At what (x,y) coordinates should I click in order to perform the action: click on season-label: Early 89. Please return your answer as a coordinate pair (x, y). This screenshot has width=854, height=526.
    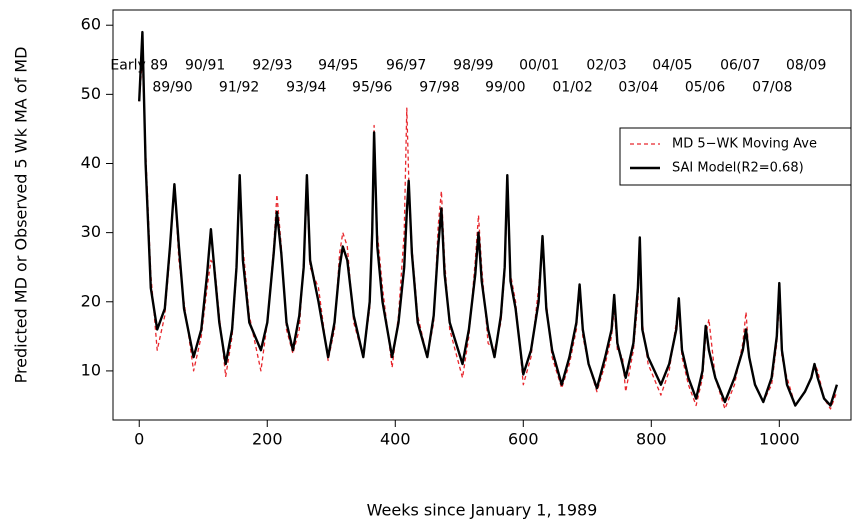
    Looking at the image, I should click on (139, 65).